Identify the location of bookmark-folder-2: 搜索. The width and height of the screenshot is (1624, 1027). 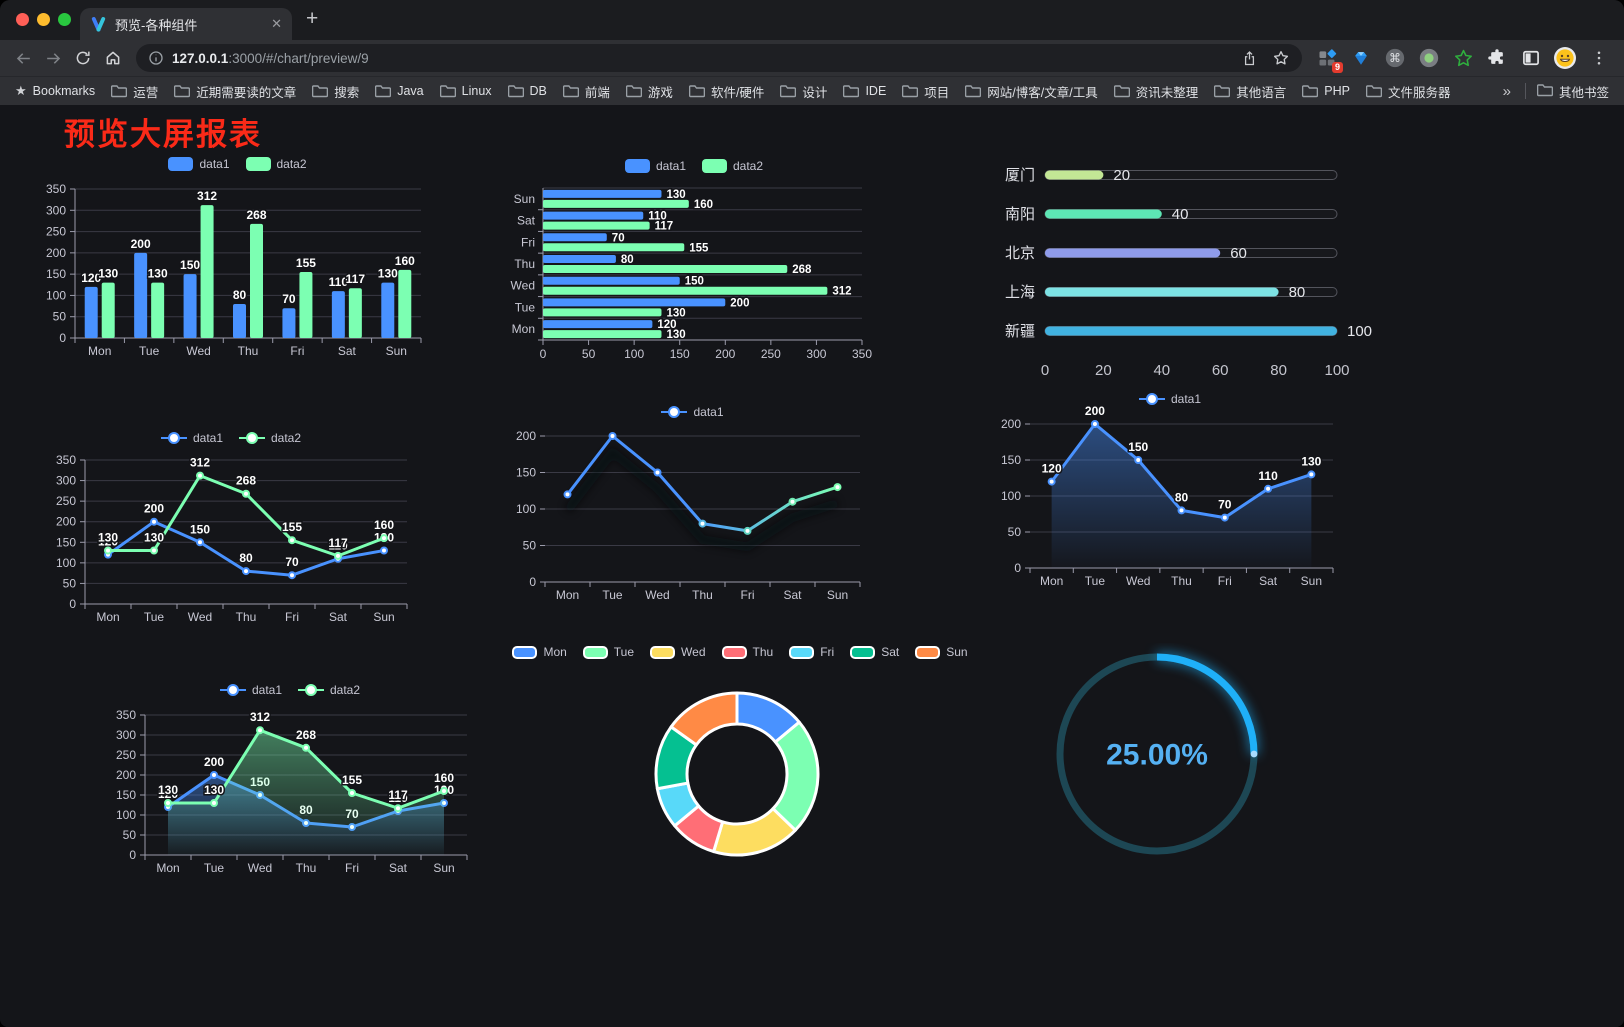
(335, 91).